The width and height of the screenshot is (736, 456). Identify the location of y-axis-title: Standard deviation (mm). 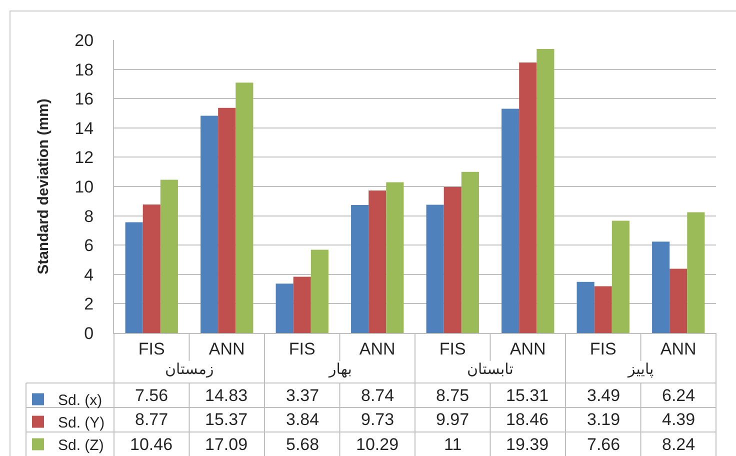
(43, 186).